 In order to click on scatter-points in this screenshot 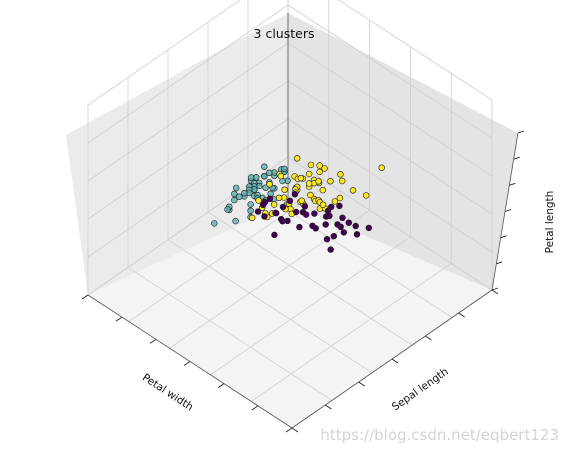, I will do `click(298, 204)`.